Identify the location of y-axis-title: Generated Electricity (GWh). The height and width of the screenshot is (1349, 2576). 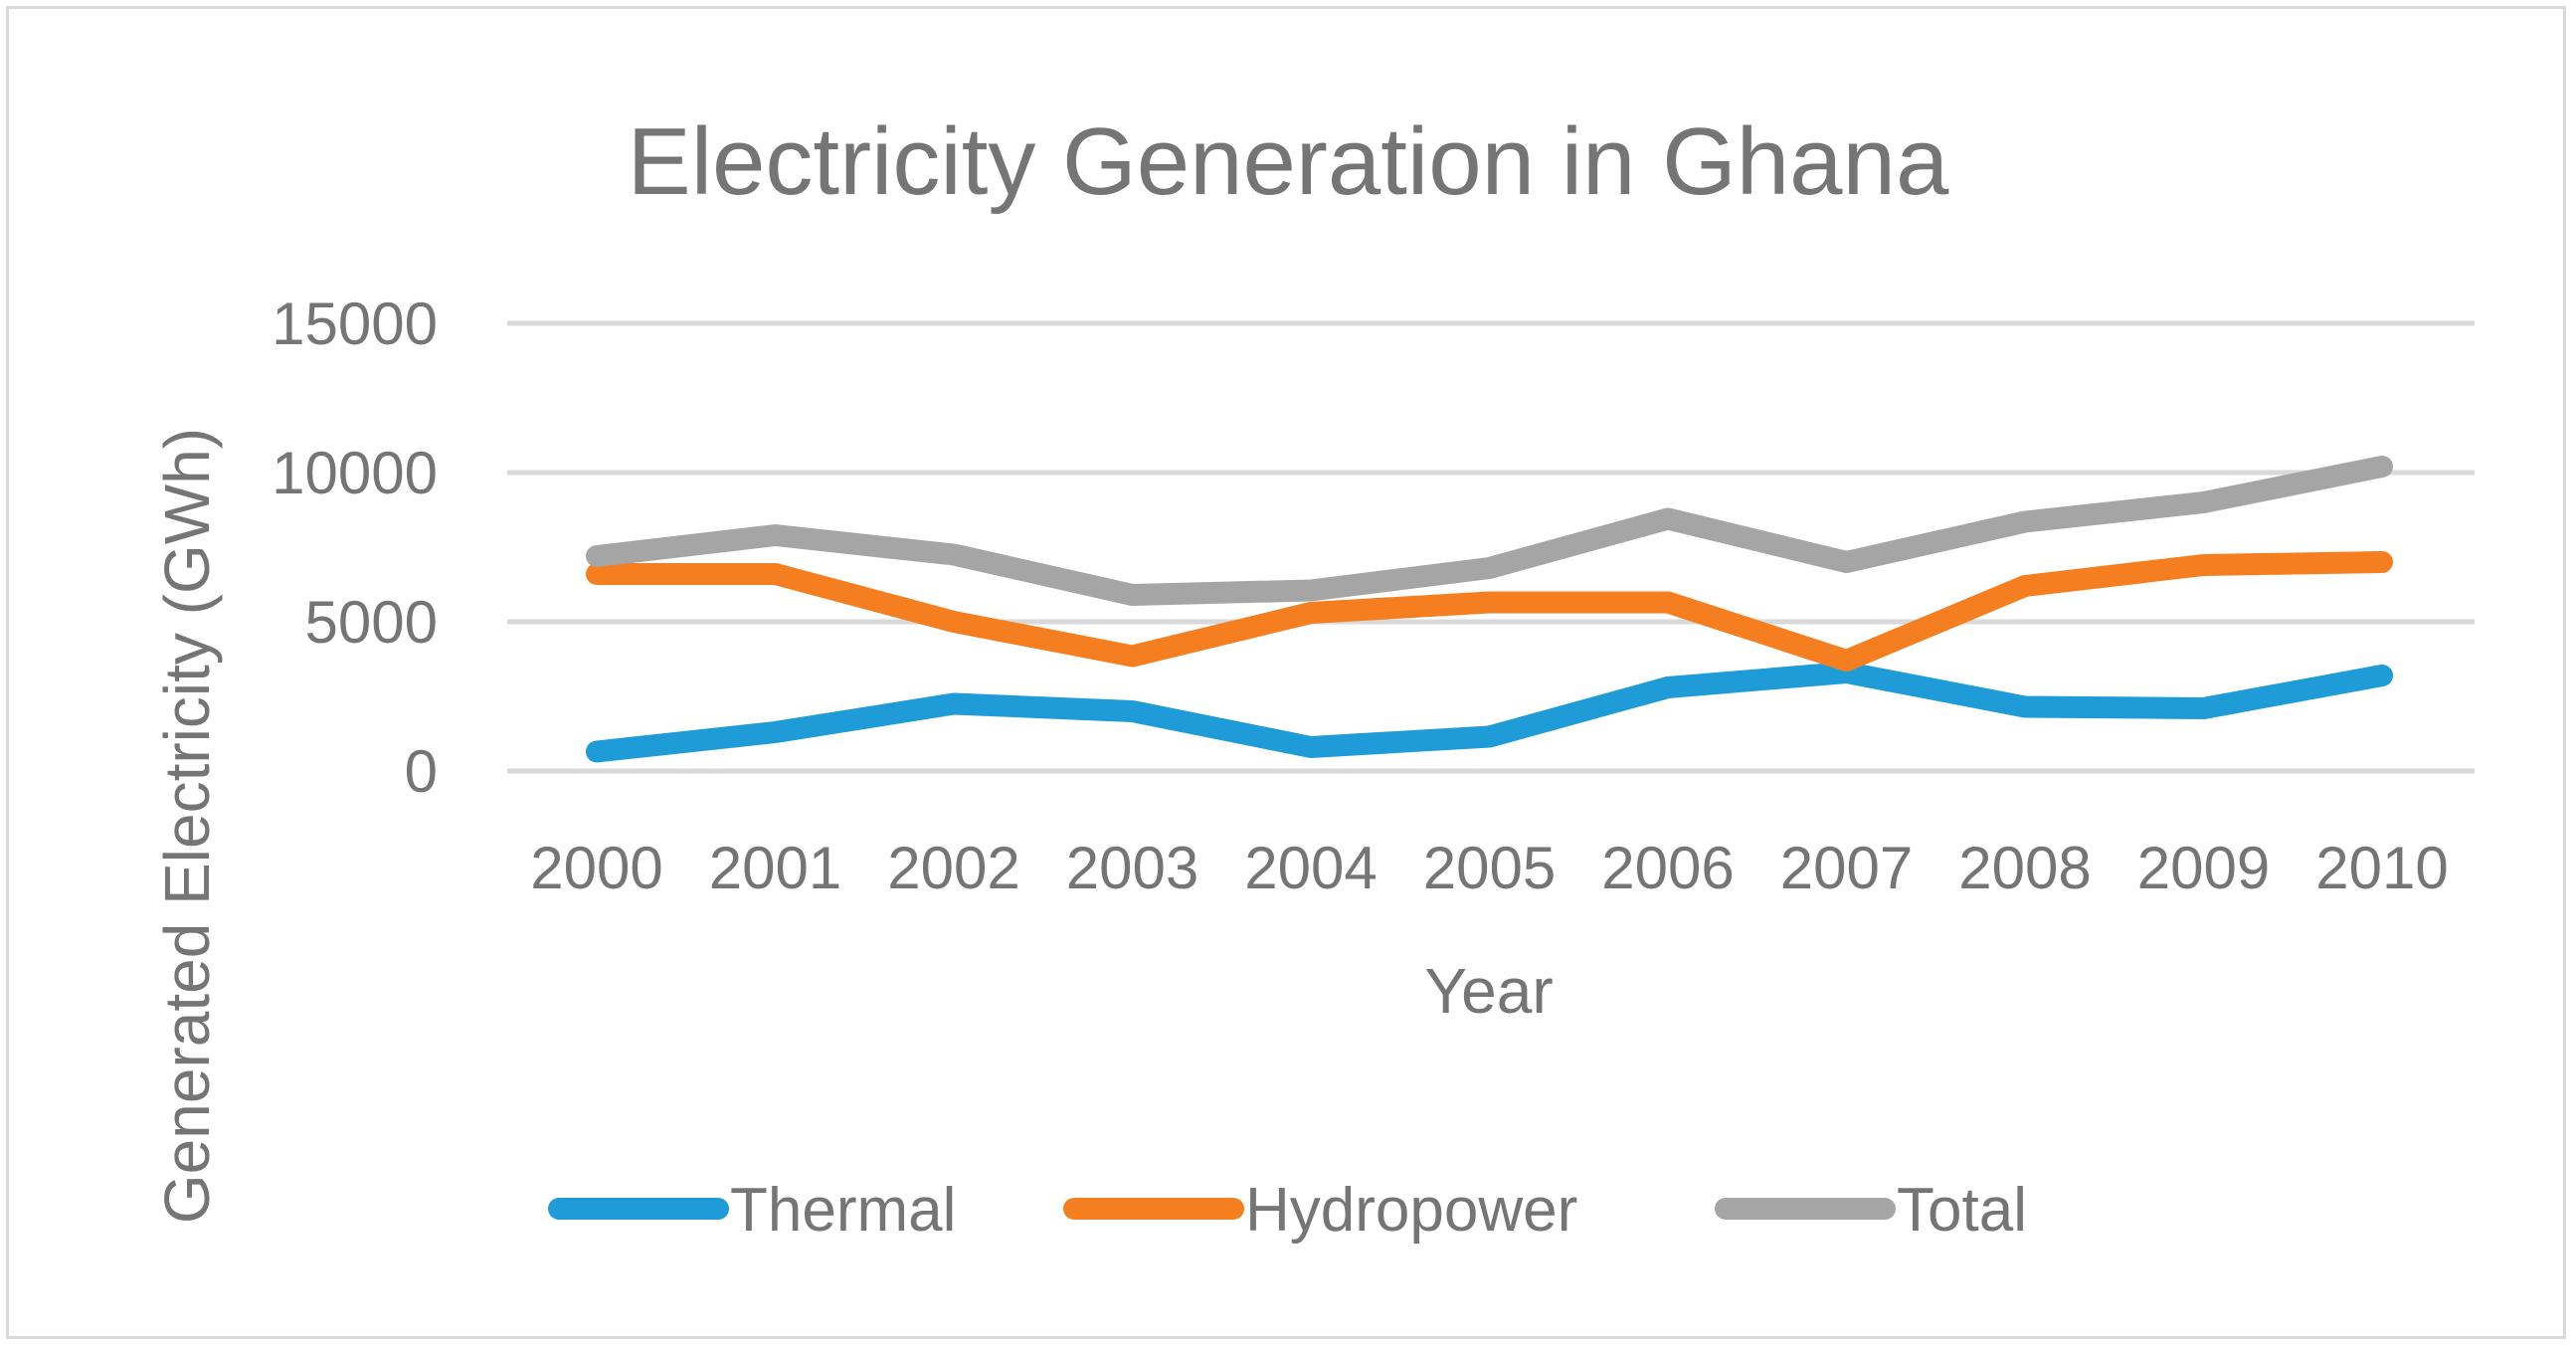
(187, 826).